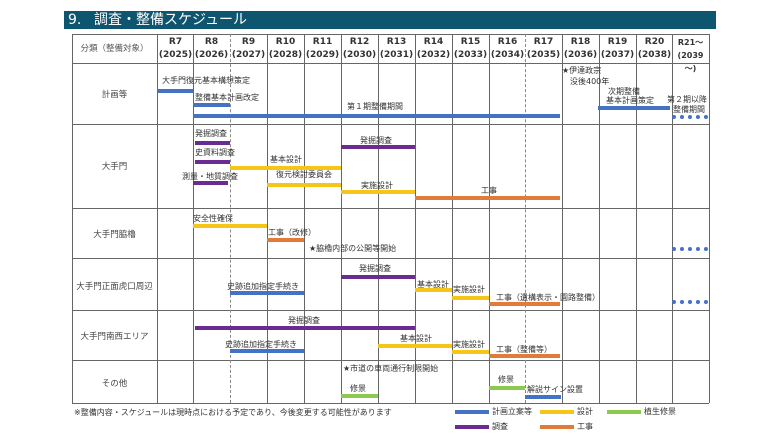 This screenshot has width=780, height=438. I want to click on bar-label: 整備期間, so click(689, 109).